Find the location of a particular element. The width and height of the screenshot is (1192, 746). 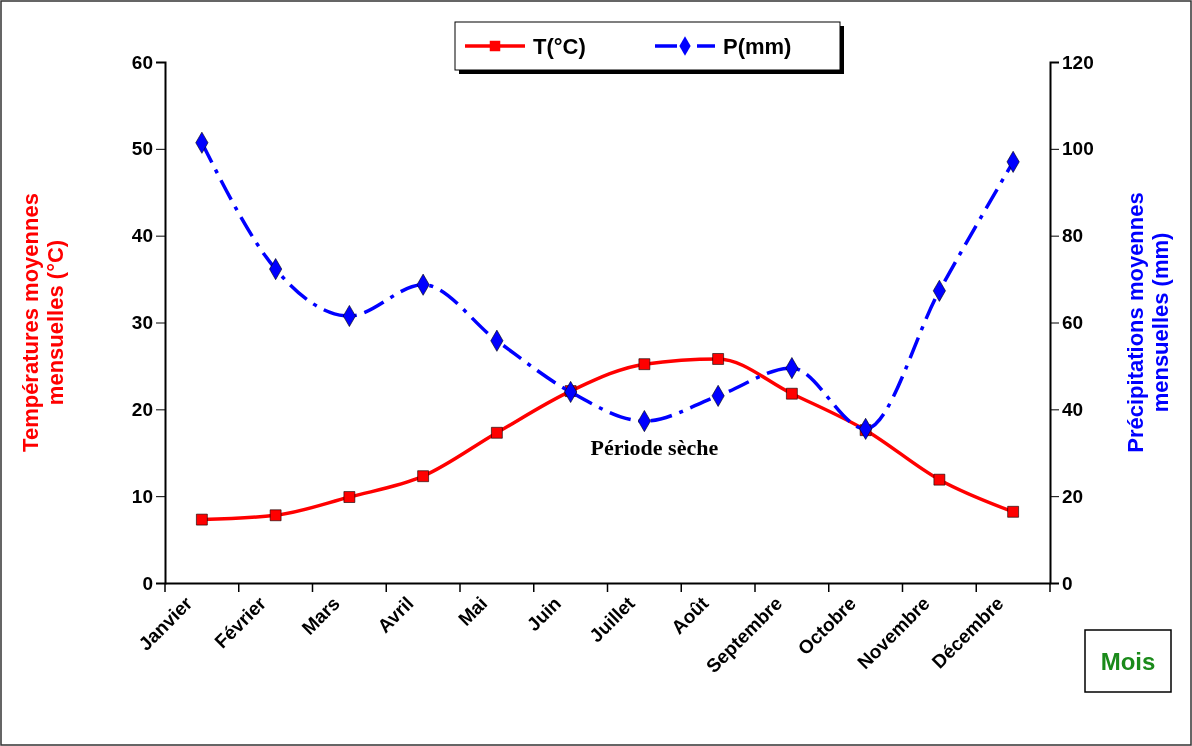

y2-tick-label: 20 is located at coordinates (1073, 496).